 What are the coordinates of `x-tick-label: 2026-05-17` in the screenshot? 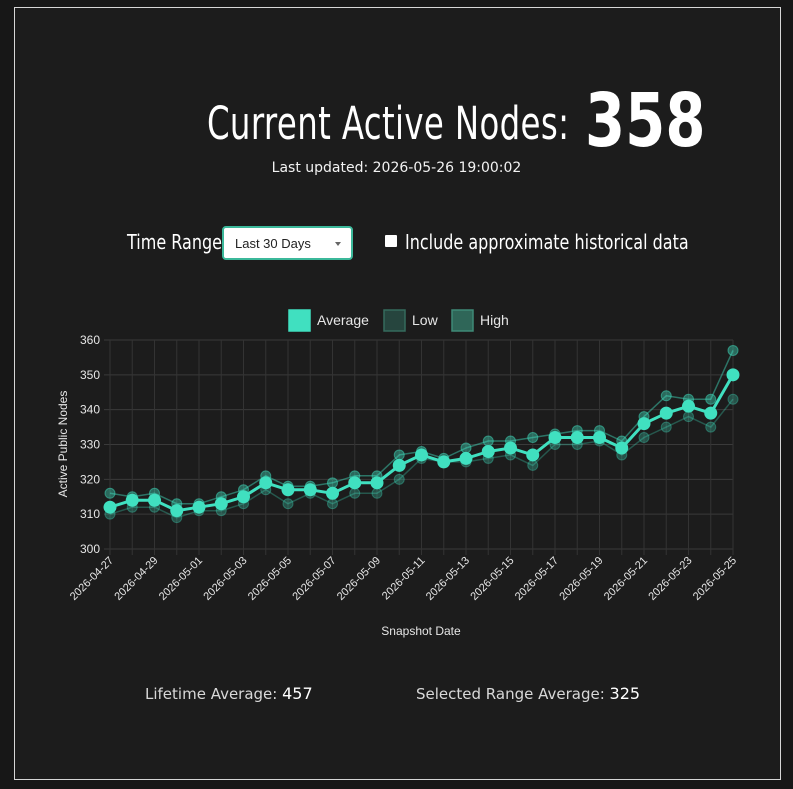 It's located at (537, 579).